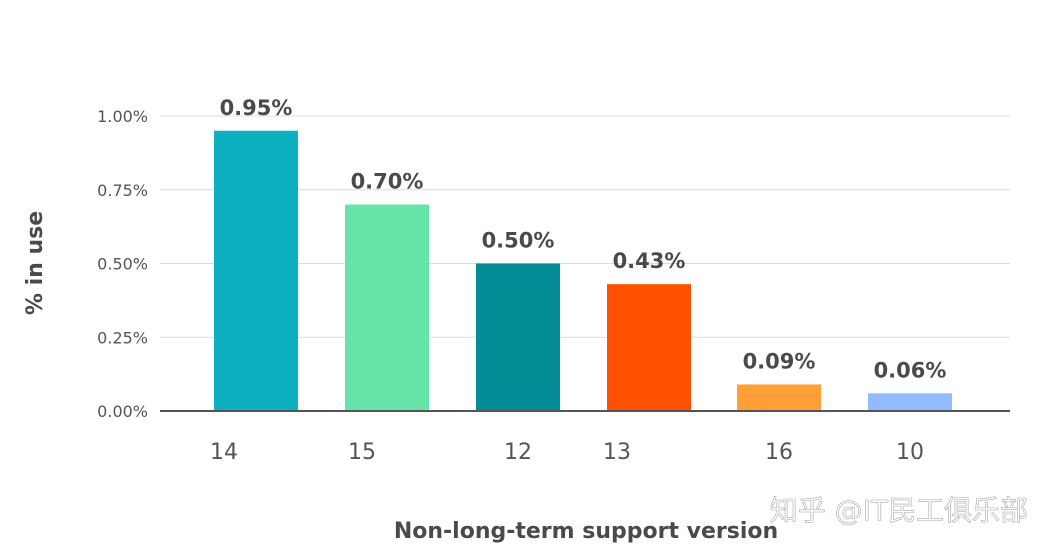  What do you see at coordinates (910, 452) in the screenshot?
I see `x-tick-label: 10` at bounding box center [910, 452].